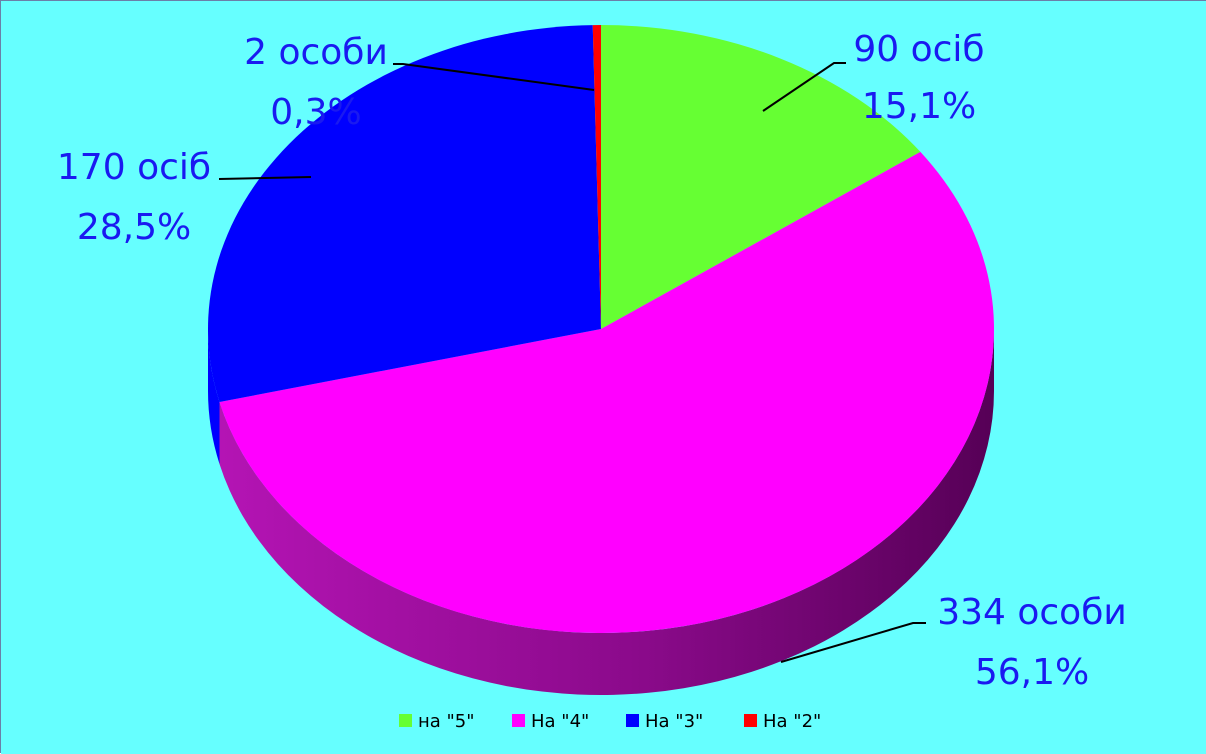 The height and width of the screenshot is (754, 1206). Describe the element at coordinates (1032, 672) in the screenshot. I see `data-label-percent: 56,1%` at that location.